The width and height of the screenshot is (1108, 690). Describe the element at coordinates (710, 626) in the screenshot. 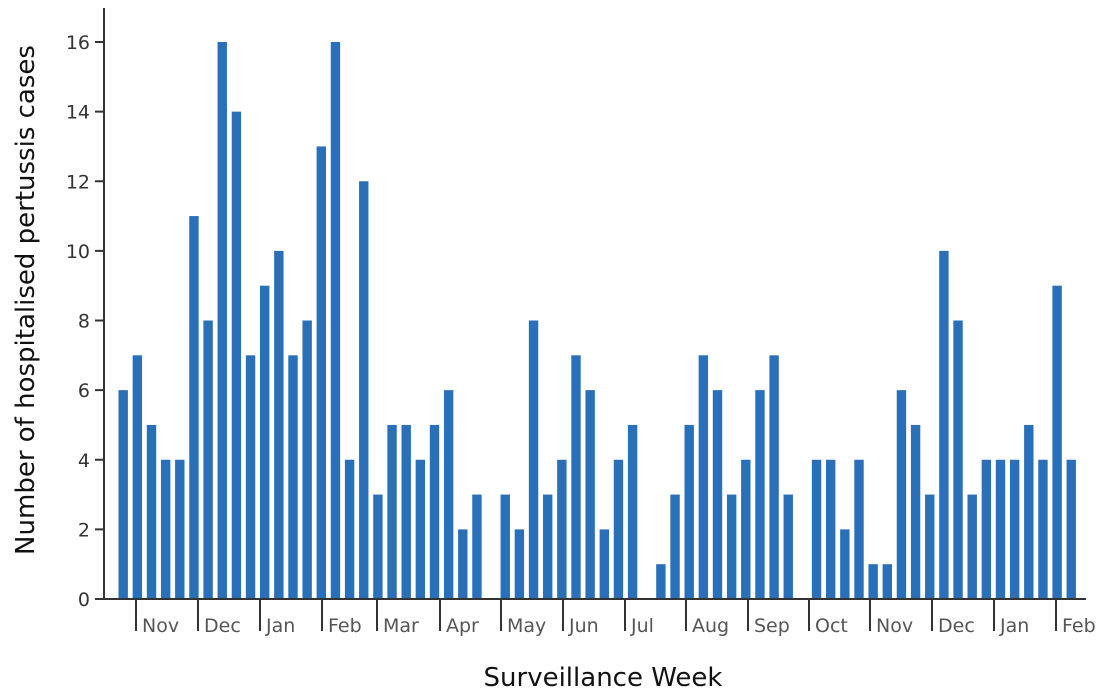

I see `x-tick-label: Aug` at that location.